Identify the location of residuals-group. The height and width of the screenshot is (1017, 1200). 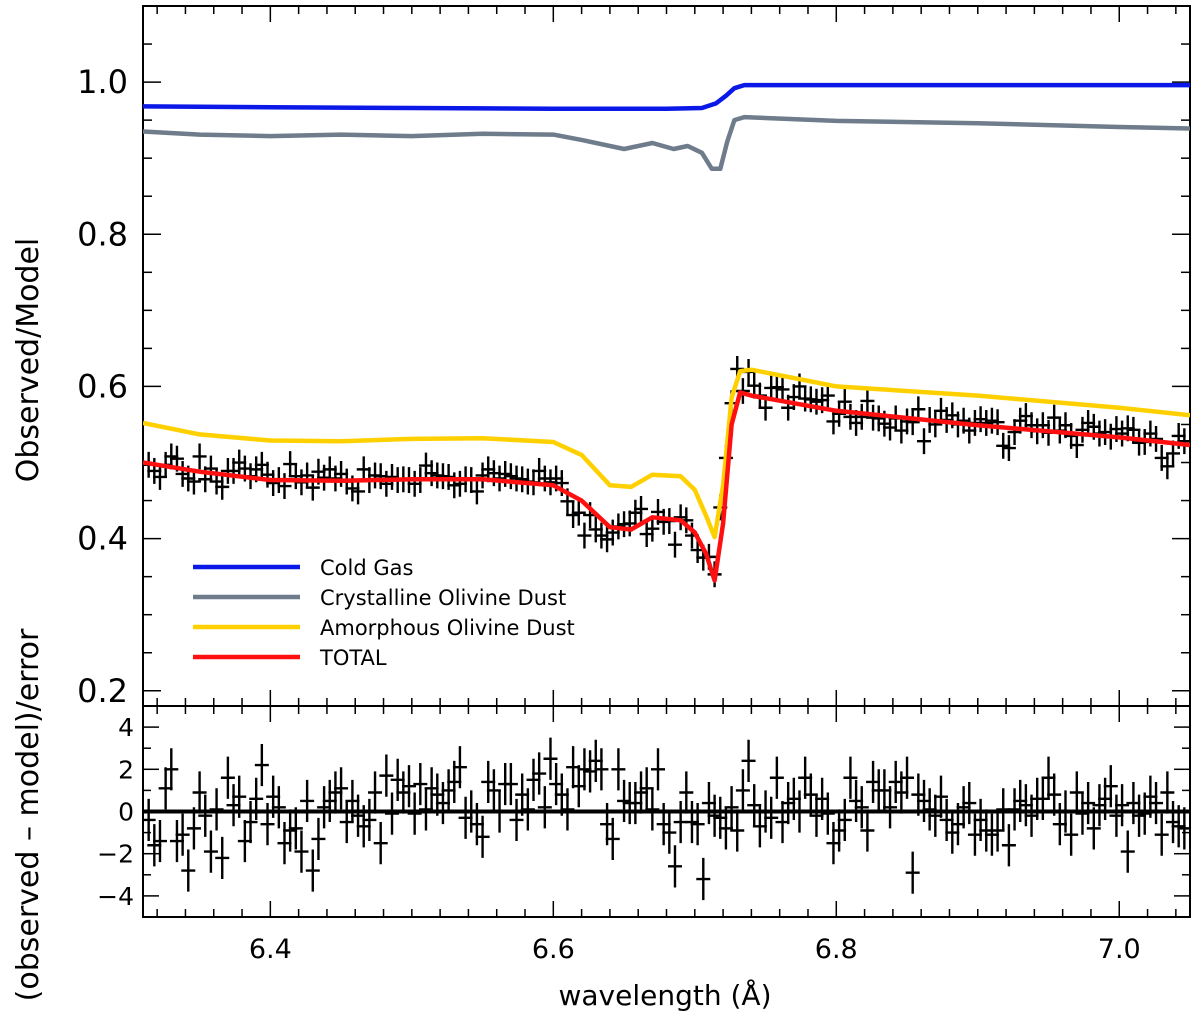
(666, 819).